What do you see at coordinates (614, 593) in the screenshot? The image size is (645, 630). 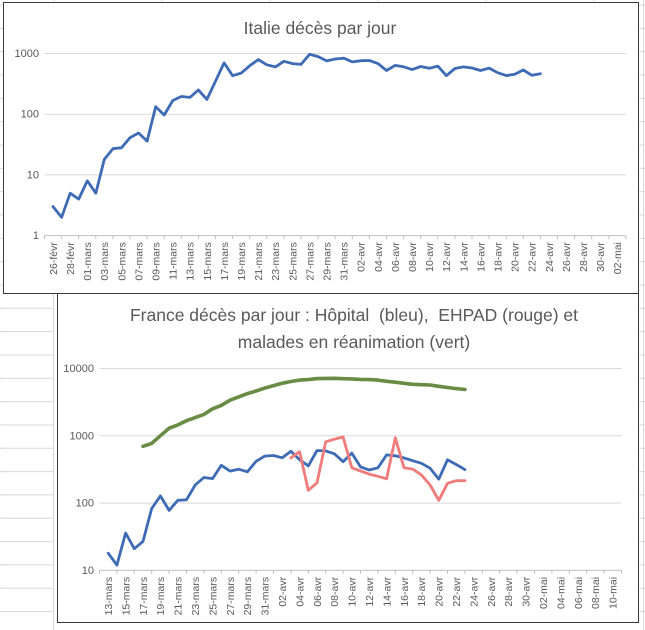 I see `x-axis-tick-label: 10-mai` at bounding box center [614, 593].